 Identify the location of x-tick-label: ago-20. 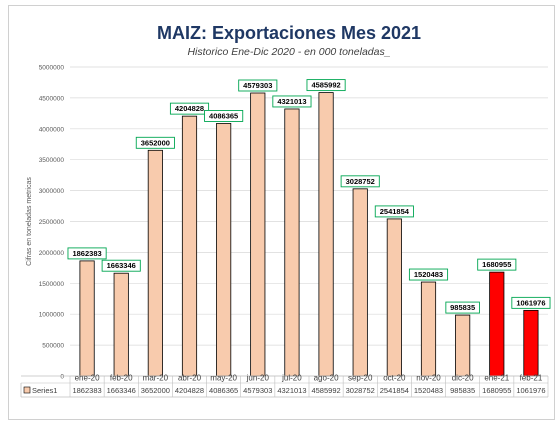
(326, 378).